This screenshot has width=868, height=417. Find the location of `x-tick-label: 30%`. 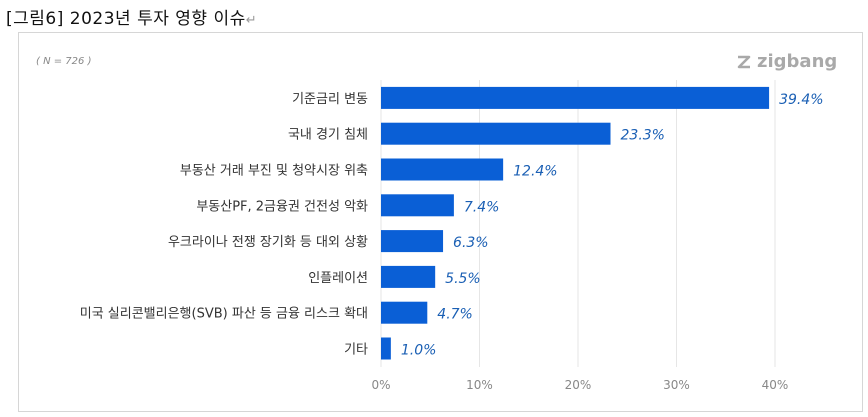

x-tick-label: 30% is located at coordinates (676, 385).